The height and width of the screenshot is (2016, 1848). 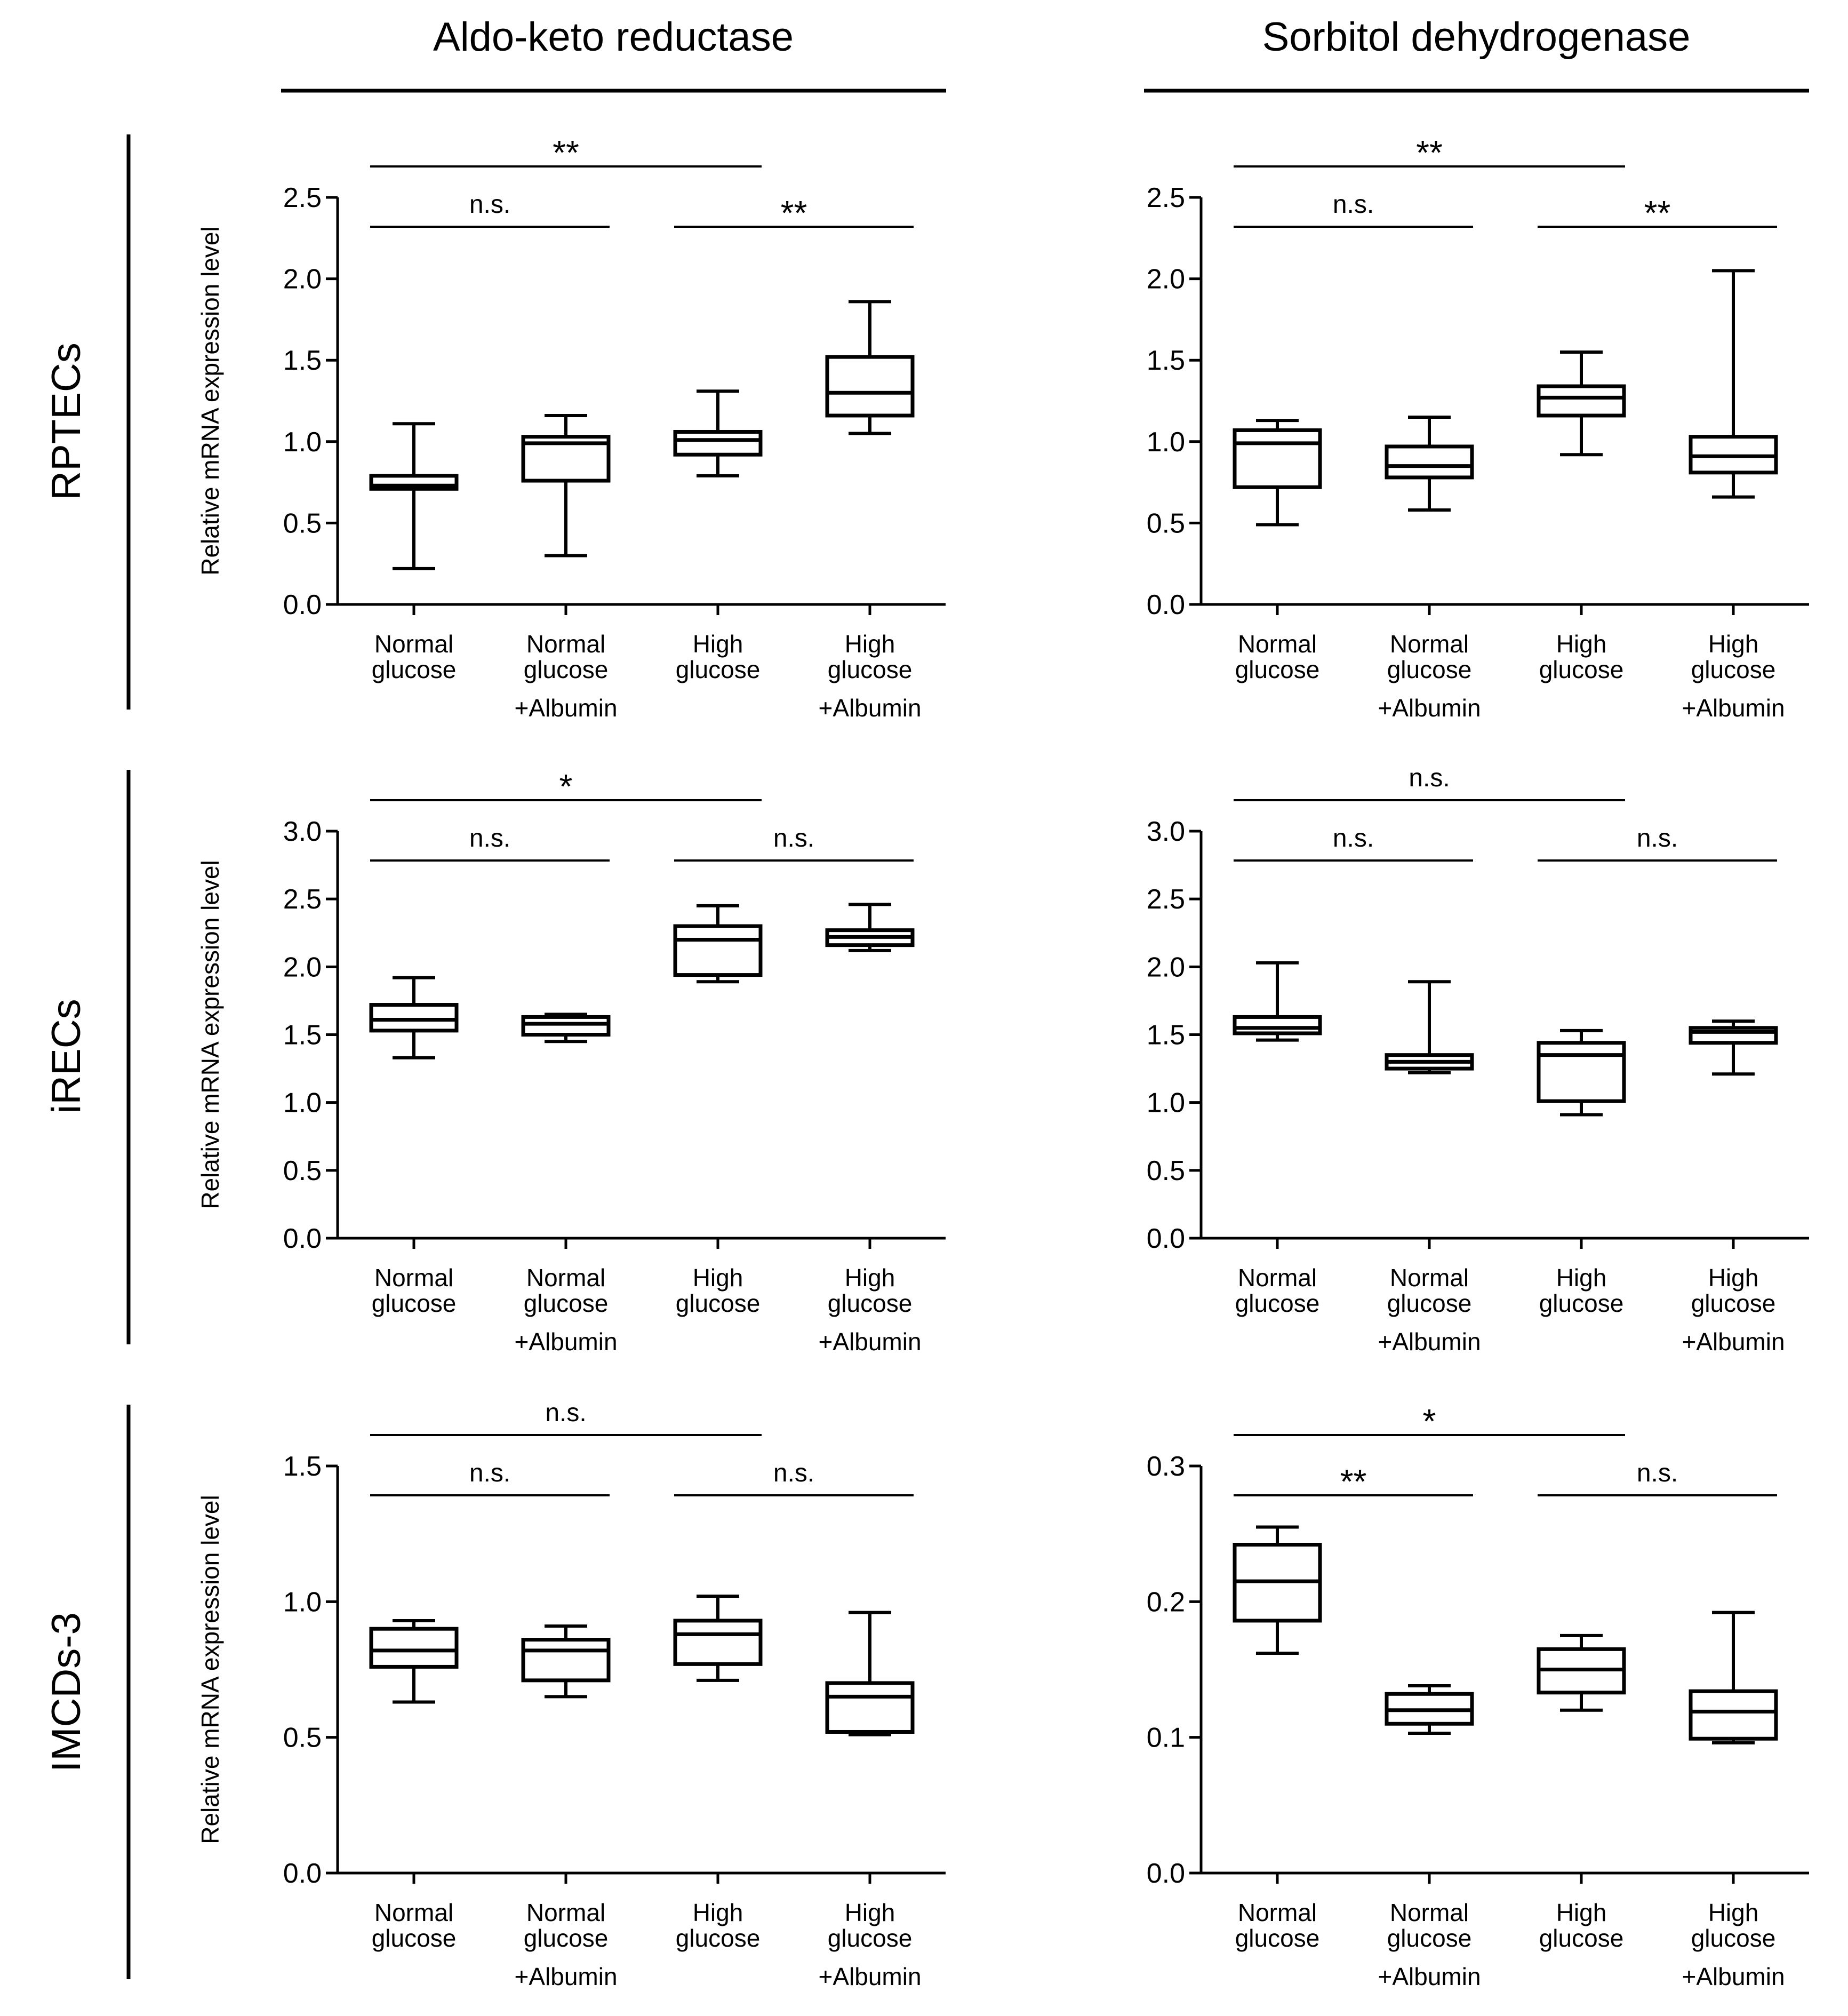 I want to click on y-tick-label: 0.1, so click(x=1166, y=1738).